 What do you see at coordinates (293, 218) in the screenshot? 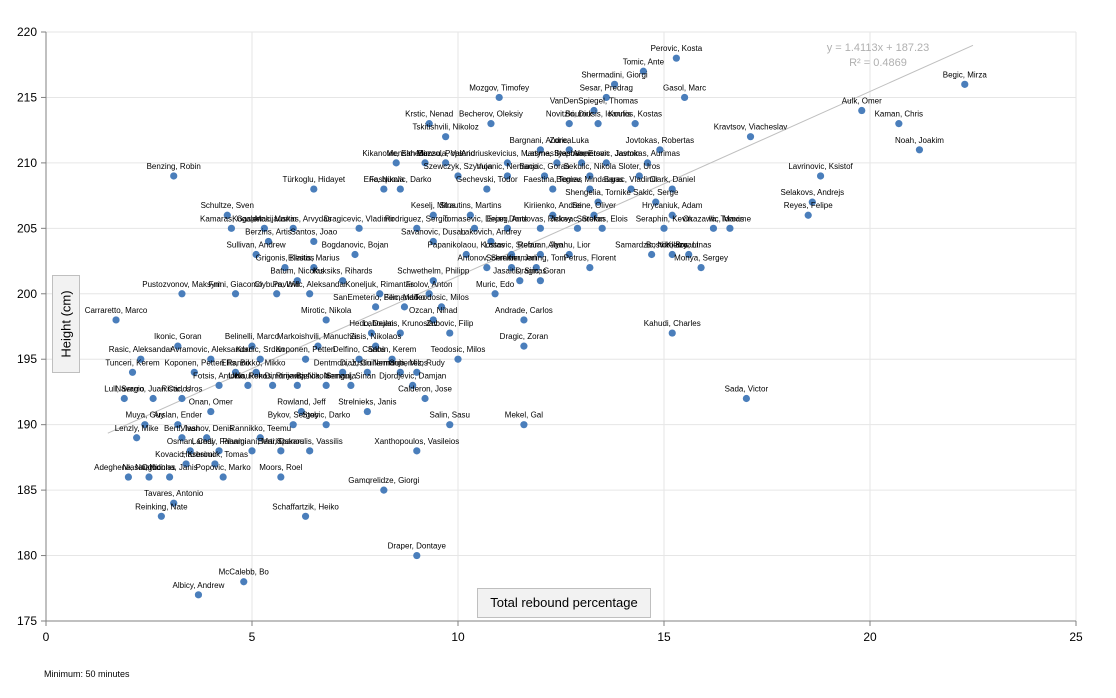
I see `point-label: Macijauskas, Arvydas` at bounding box center [293, 218].